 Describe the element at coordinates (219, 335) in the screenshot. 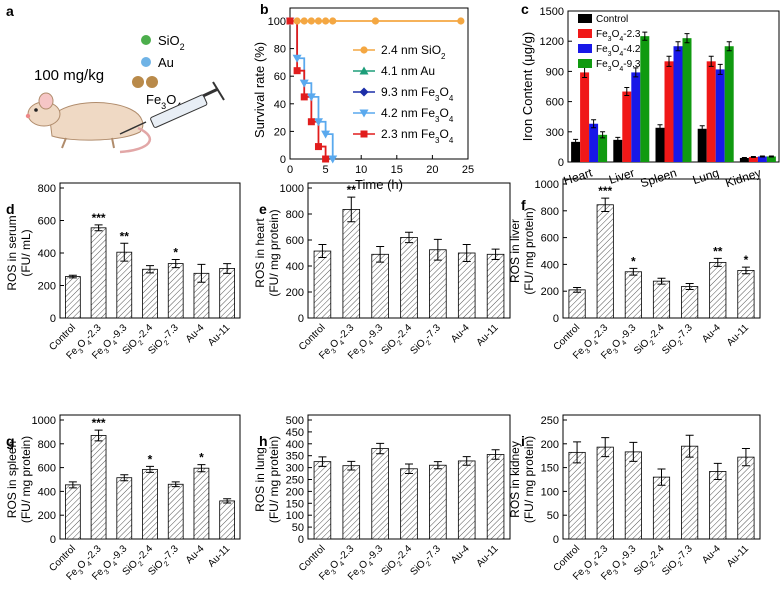

I see `x-tick-label-d: Au-11` at that location.